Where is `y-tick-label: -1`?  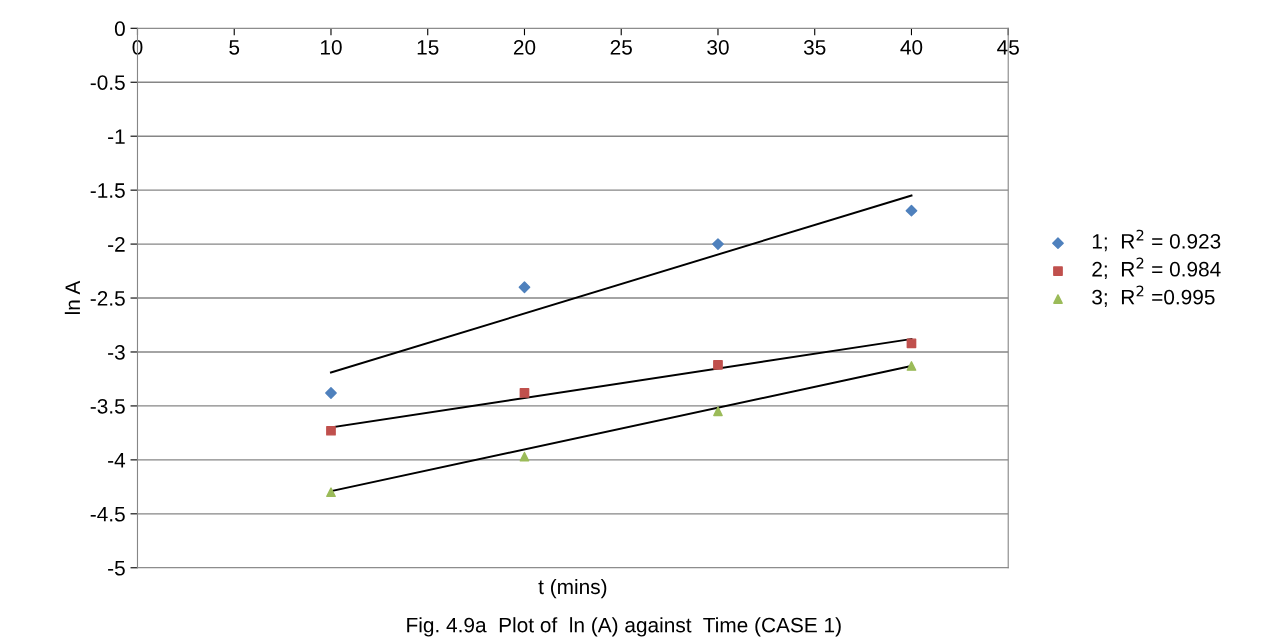 y-tick-label: -1 is located at coordinates (116, 136).